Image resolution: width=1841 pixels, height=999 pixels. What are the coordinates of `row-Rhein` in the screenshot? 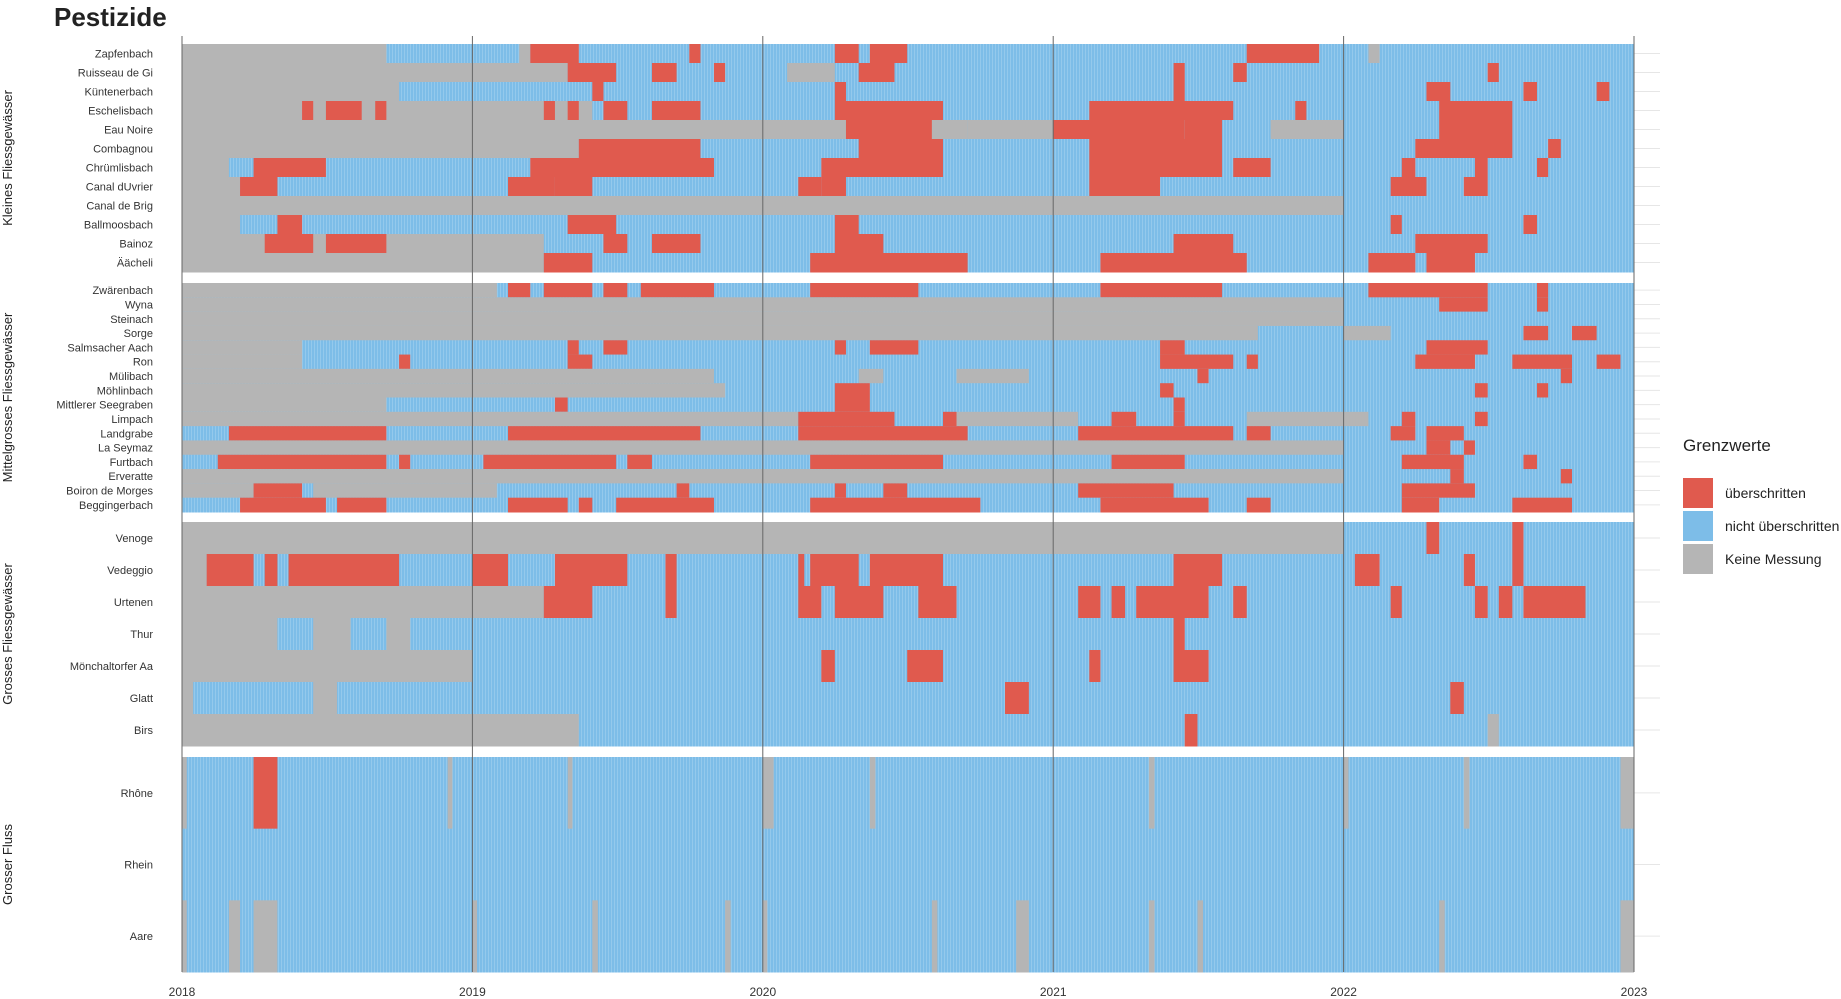 It's located at (908, 864).